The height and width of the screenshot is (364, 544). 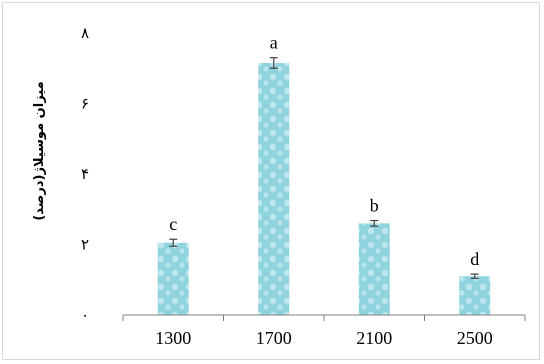 I want to click on x-category-label: 2500, so click(x=475, y=338).